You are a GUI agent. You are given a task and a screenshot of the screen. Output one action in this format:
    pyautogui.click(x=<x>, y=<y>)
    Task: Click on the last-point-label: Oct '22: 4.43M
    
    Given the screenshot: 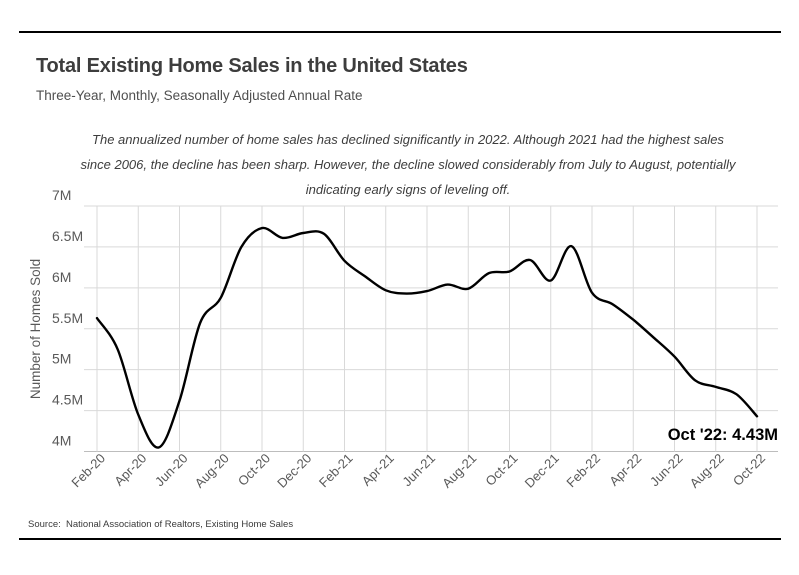 What is the action you would take?
    pyautogui.click(x=723, y=435)
    